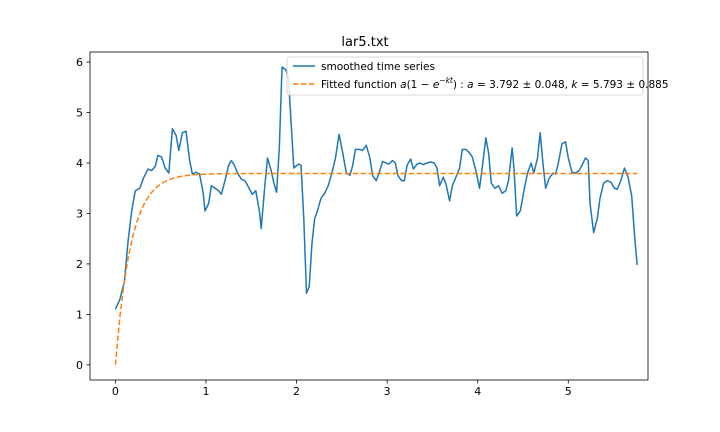  What do you see at coordinates (387, 391) in the screenshot?
I see `x-tick-label: 3` at bounding box center [387, 391].